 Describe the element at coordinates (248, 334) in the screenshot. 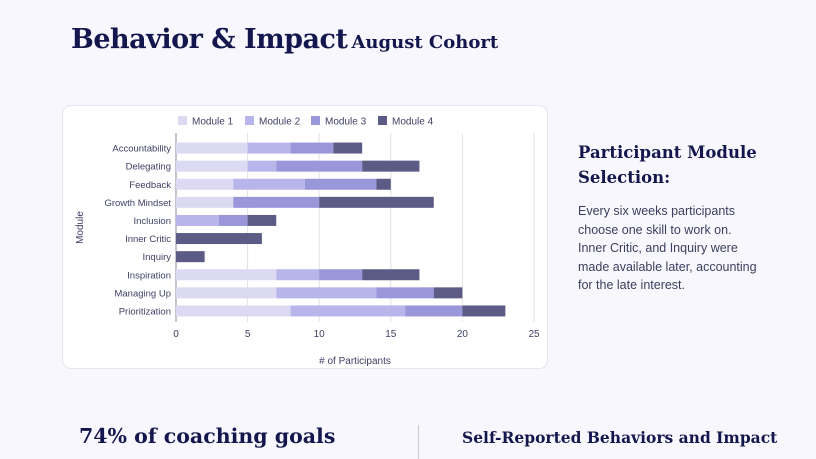

I see `x-tick-label: 5` at that location.